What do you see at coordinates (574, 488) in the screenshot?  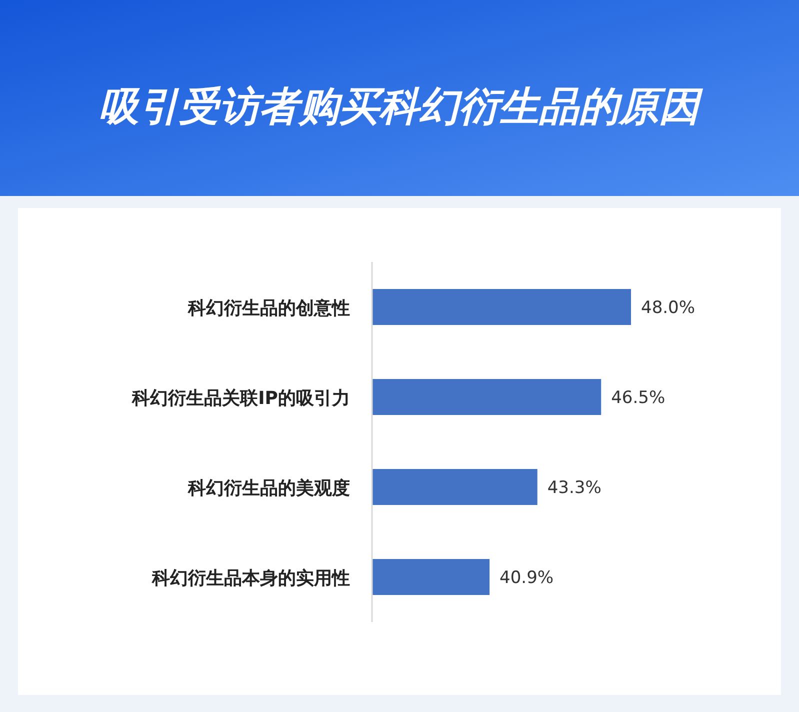 I see `data-label: 43.3%` at bounding box center [574, 488].